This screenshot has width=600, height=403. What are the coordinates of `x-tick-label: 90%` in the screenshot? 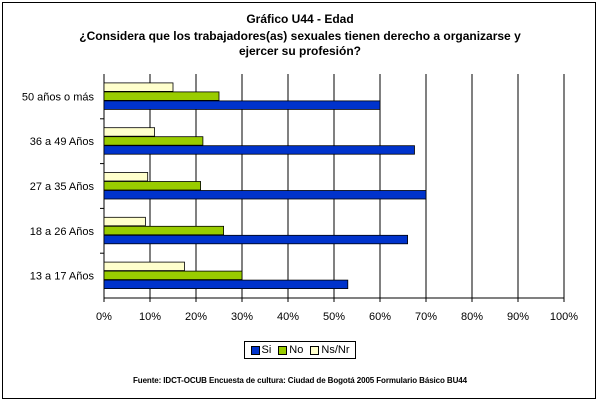 It's located at (518, 317).